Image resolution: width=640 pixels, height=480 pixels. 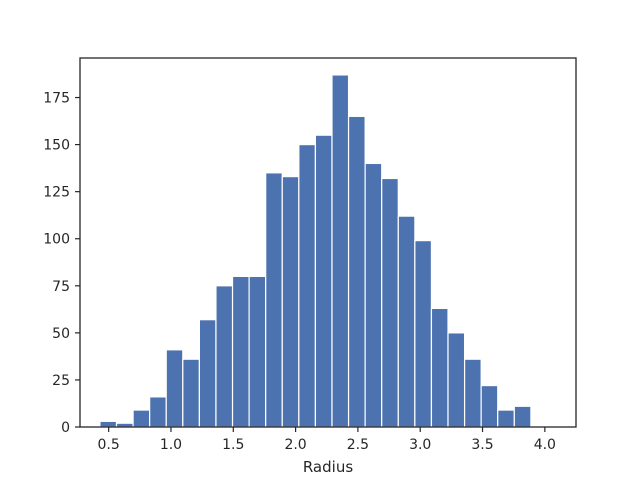 I want to click on x-tick-label: 1.0, so click(x=171, y=445).